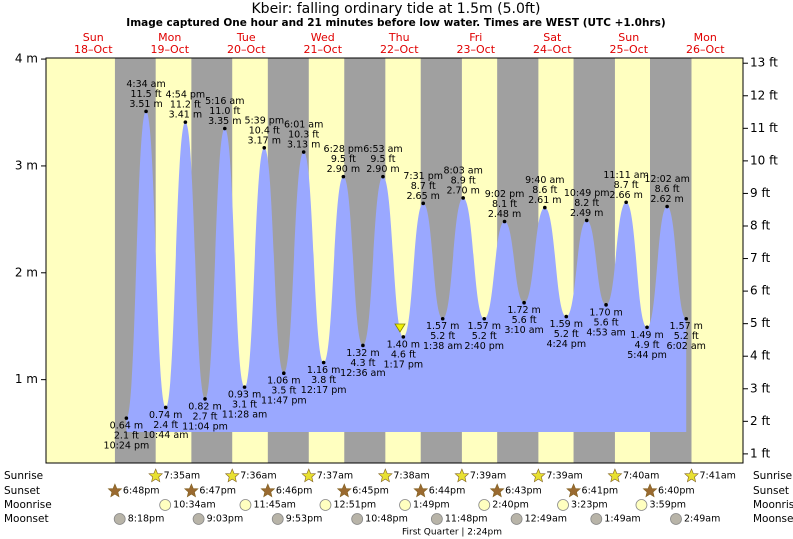  What do you see at coordinates (626, 185) in the screenshot?
I see `tide-label-ft: 8.7 ft` at bounding box center [626, 185].